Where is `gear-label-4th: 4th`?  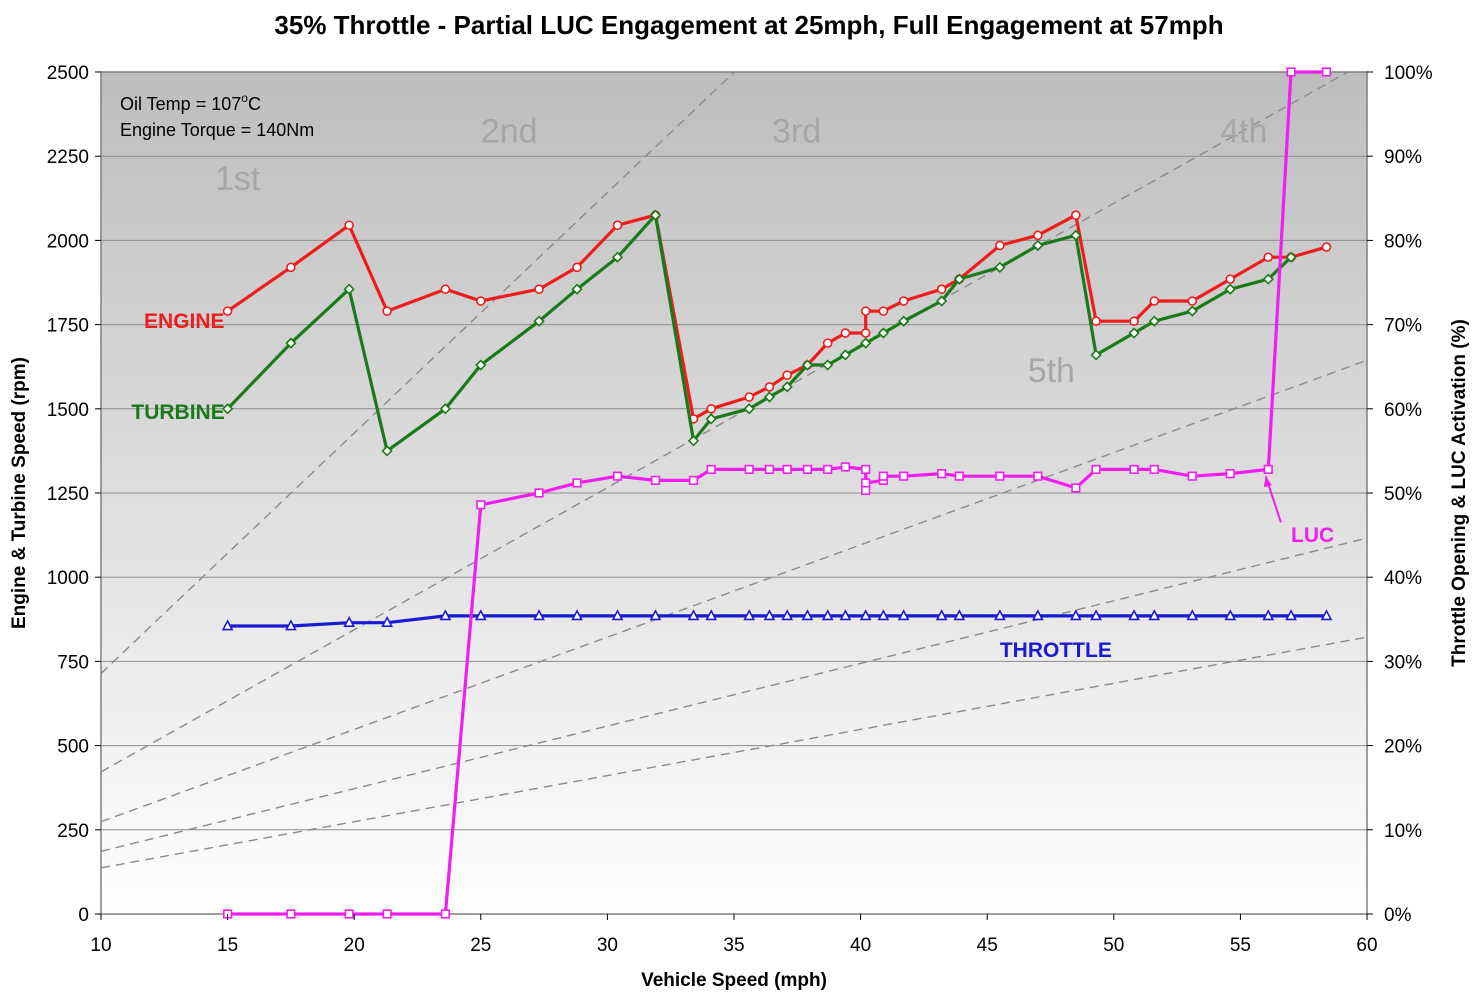
gear-label-4th: 4th is located at coordinates (1243, 132).